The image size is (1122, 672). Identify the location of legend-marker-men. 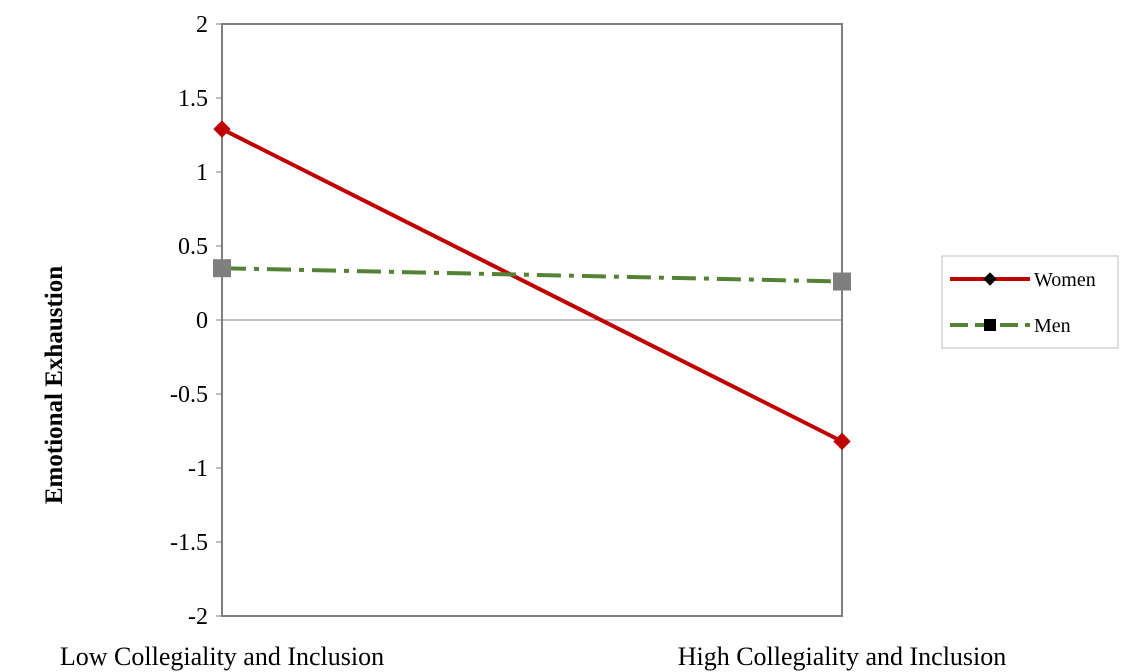
(990, 325).